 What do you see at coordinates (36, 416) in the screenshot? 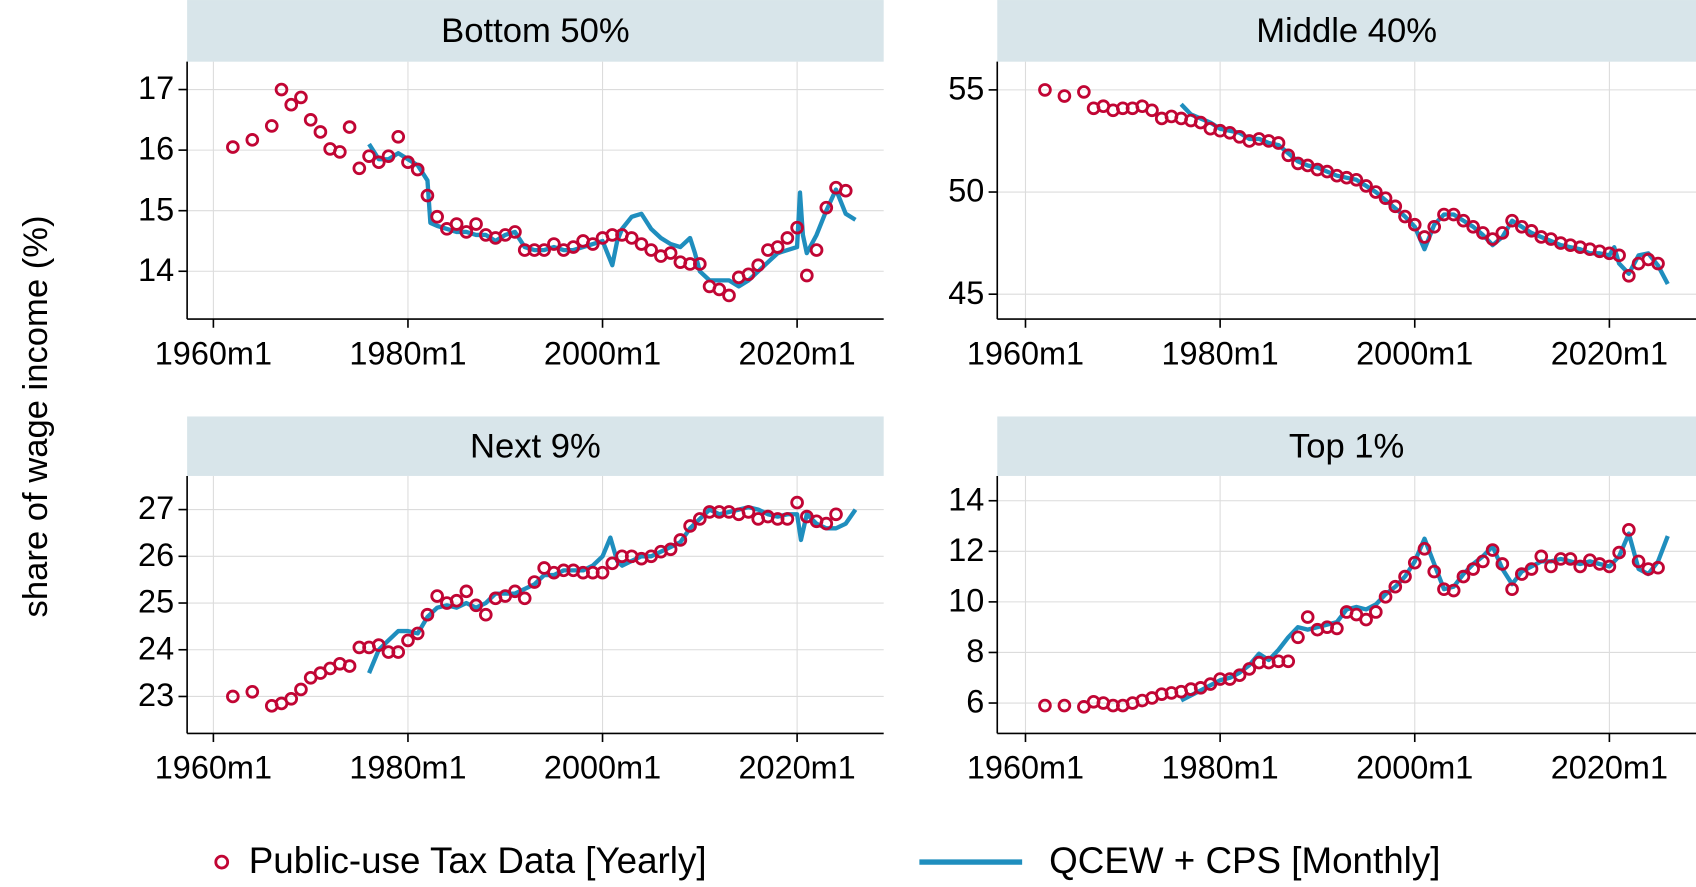
I see `y-axis-label: share of wage income (%)` at bounding box center [36, 416].